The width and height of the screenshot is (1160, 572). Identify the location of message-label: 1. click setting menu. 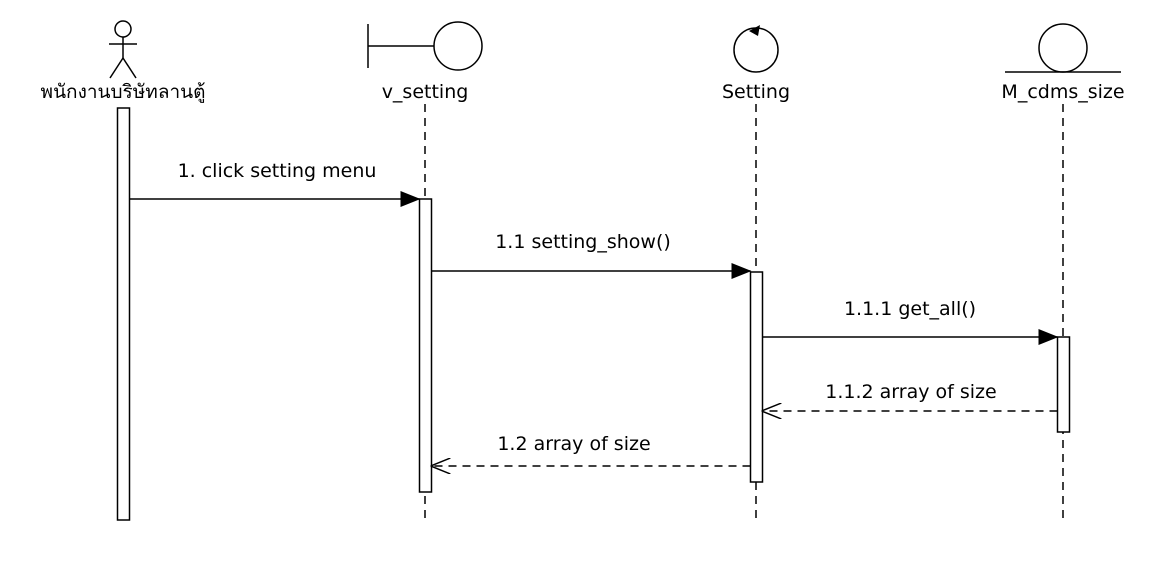
(277, 171).